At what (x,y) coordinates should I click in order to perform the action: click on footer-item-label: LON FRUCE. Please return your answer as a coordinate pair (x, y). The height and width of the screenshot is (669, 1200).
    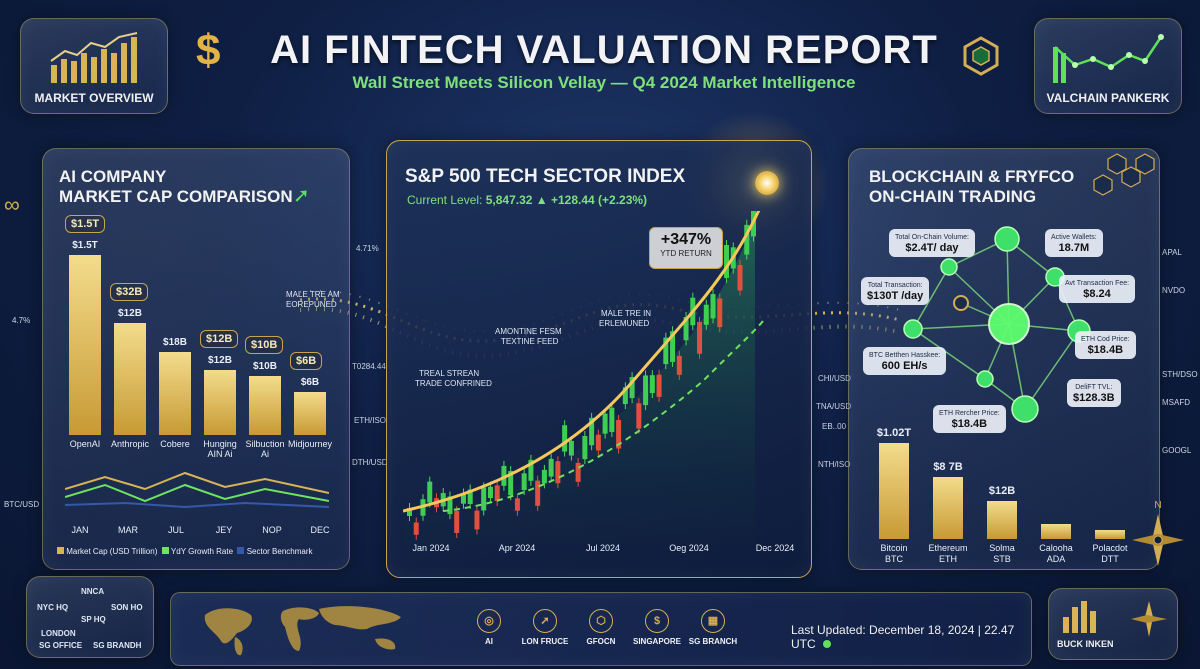
    Looking at the image, I should click on (545, 641).